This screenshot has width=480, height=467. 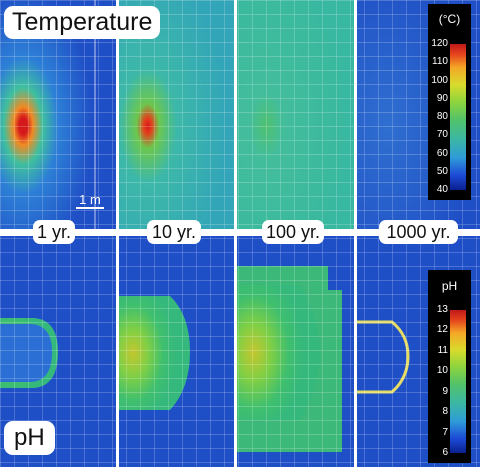 What do you see at coordinates (174, 232) in the screenshot?
I see `time-label-10yr: 10 yr.` at bounding box center [174, 232].